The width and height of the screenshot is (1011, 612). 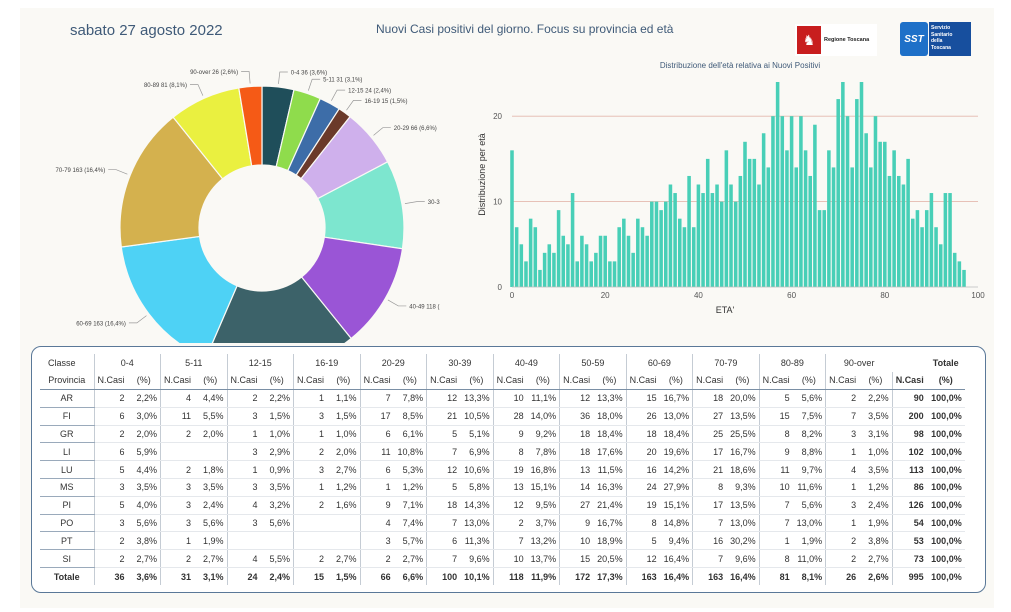 What do you see at coordinates (443, 434) in the screenshot?
I see `count-cell: 5` at bounding box center [443, 434].